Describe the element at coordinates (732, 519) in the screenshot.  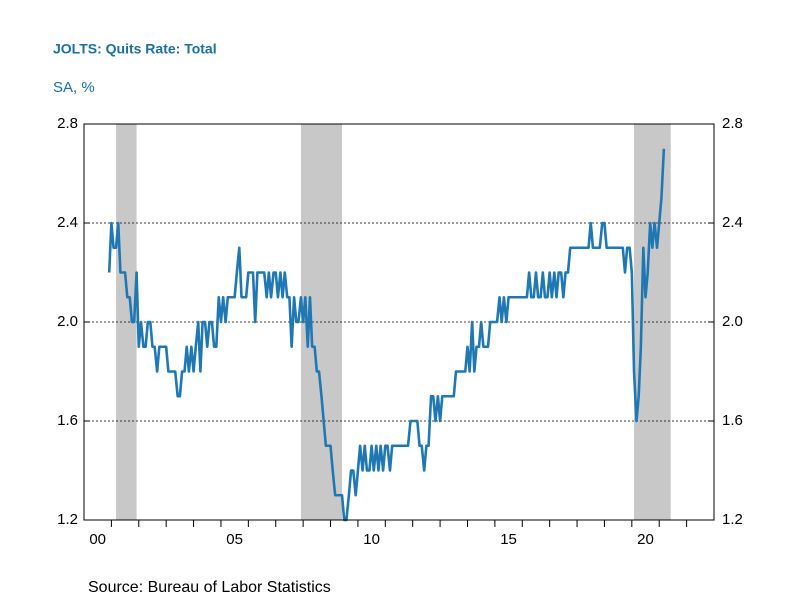
I see `y2-tick-label: 1.2` at that location.